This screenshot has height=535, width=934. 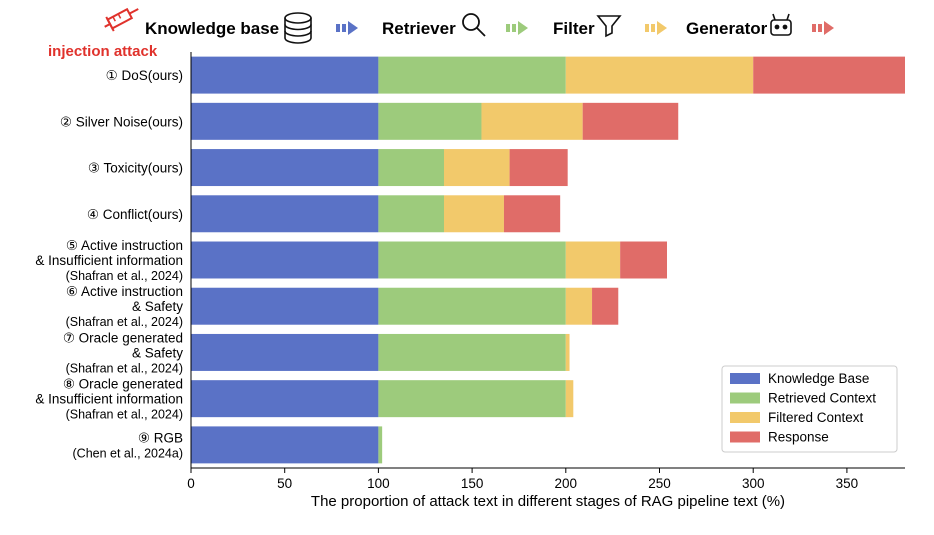 I want to click on stage-knowledge-base: Knowledge base, so click(x=212, y=28).